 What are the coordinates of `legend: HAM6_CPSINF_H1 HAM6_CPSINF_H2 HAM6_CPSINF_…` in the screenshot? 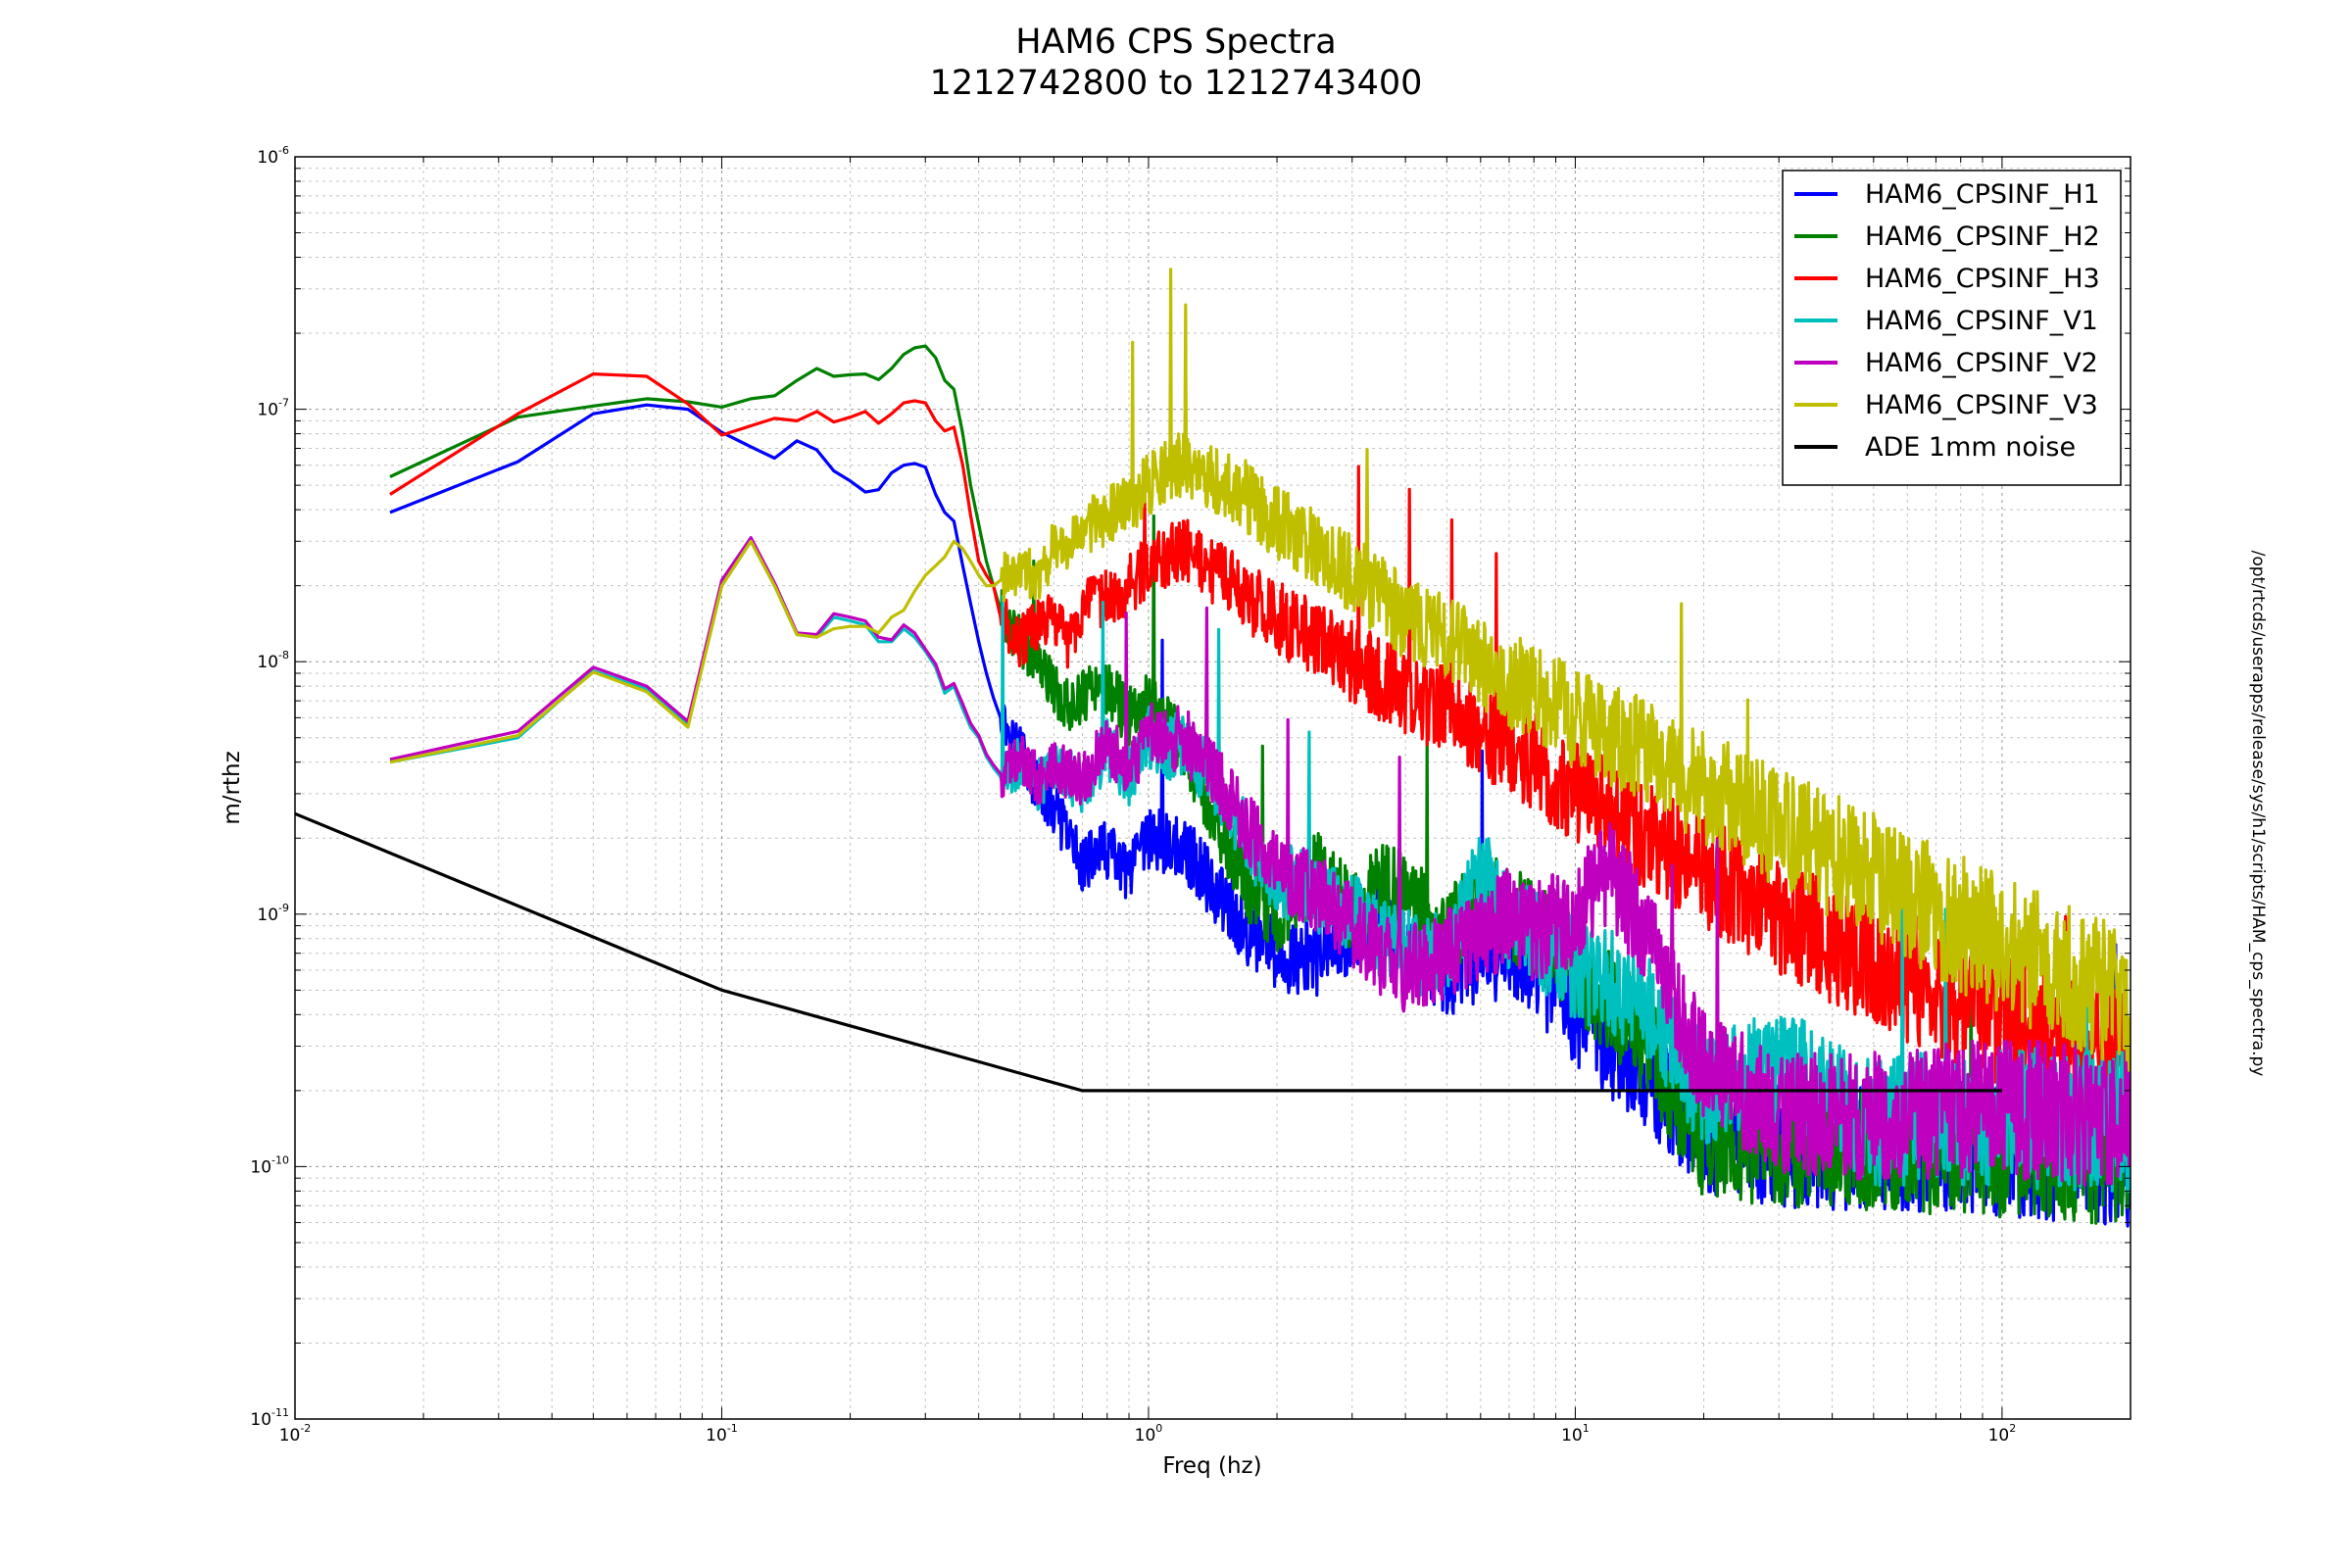 It's located at (1952, 328).